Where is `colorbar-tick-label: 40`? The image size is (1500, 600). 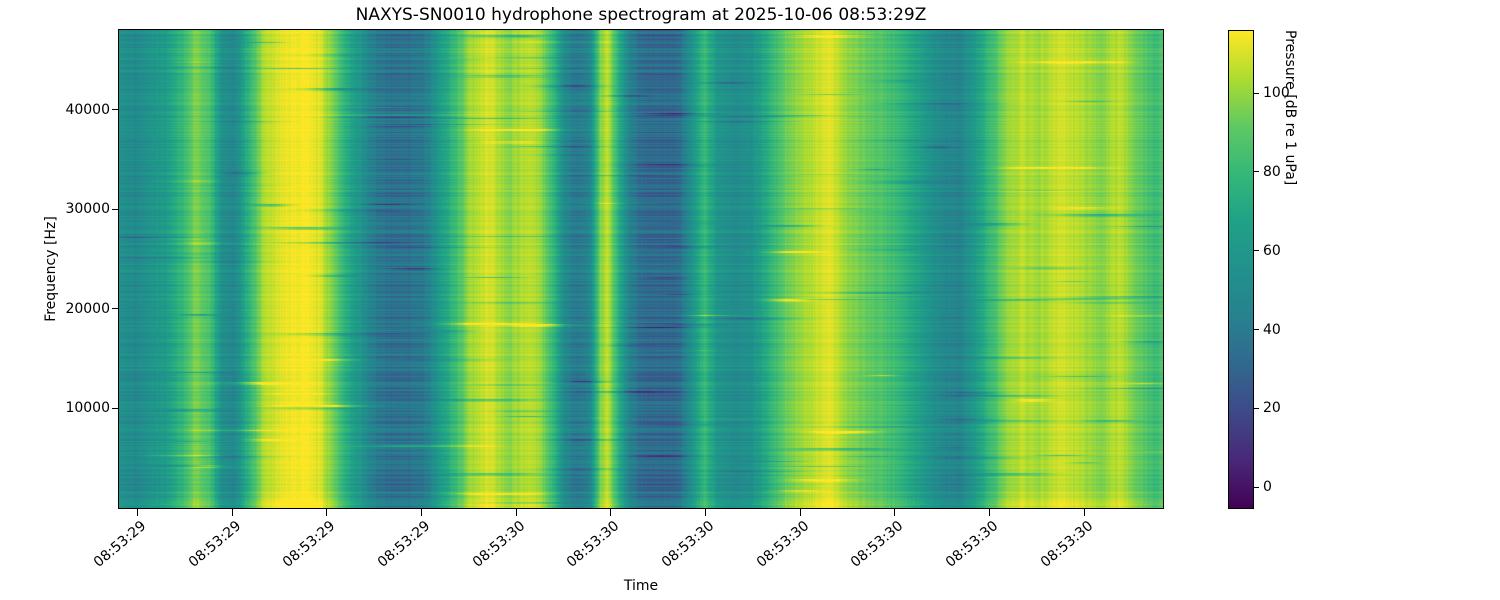 colorbar-tick-label: 40 is located at coordinates (1272, 329).